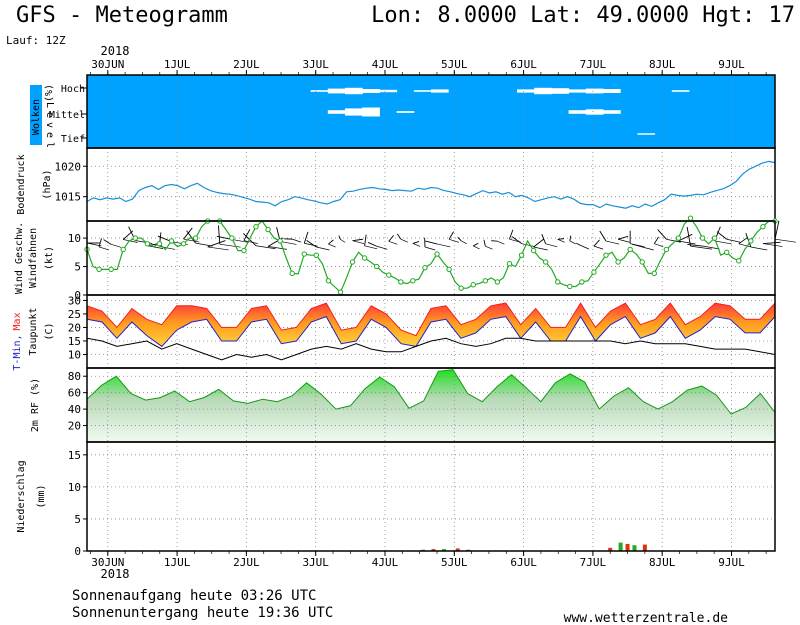  I want to click on model-run: Lauf: 12Z, so click(36, 40).